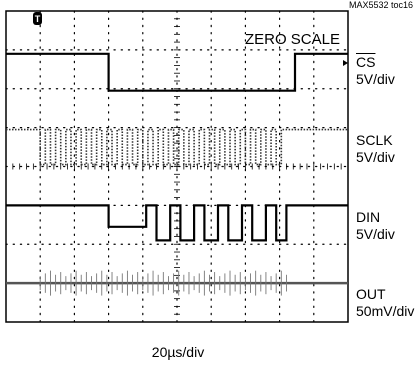 This screenshot has height=390, width=415. What do you see at coordinates (292, 39) in the screenshot?
I see `chart-title: ZERO SCALE` at bounding box center [292, 39].